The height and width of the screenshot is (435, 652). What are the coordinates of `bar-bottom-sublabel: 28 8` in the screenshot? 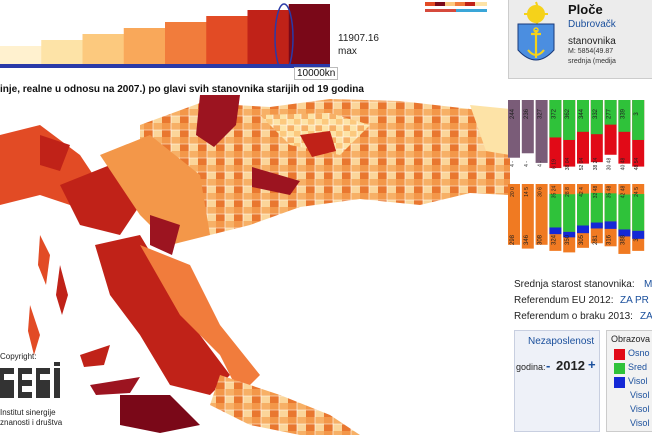 It's located at (568, 192).